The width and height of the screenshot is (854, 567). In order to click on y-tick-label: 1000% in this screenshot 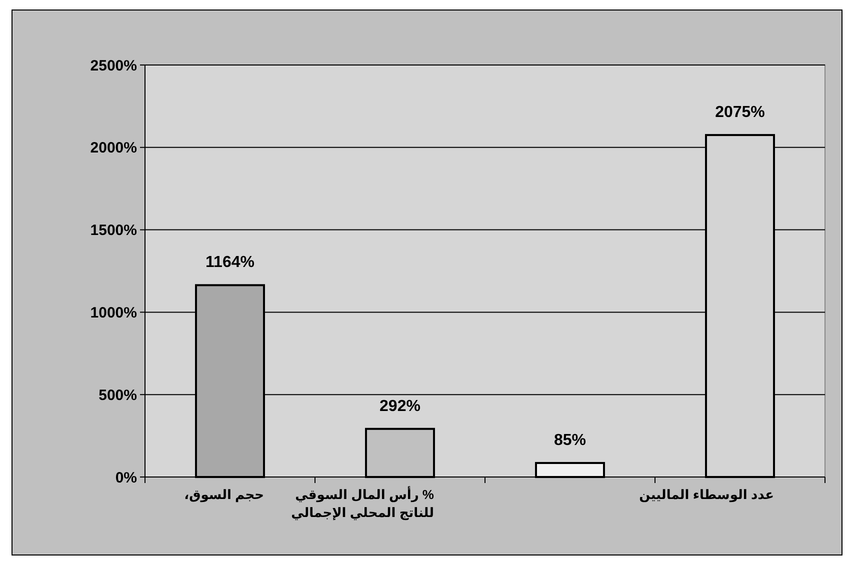, I will do `click(113, 313)`.